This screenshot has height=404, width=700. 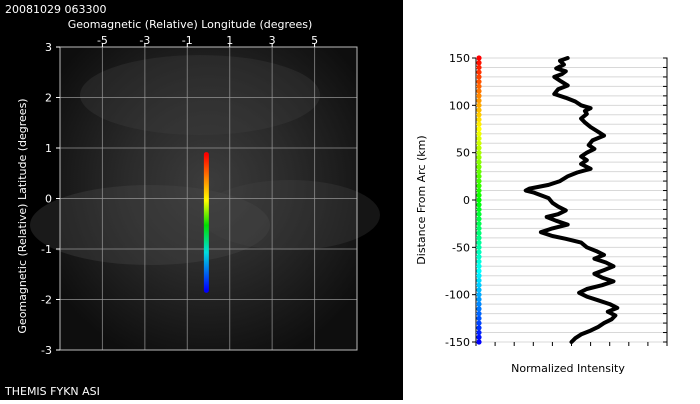 What do you see at coordinates (461, 247) in the screenshot?
I see `profile-y-tick-label: -50` at bounding box center [461, 247].